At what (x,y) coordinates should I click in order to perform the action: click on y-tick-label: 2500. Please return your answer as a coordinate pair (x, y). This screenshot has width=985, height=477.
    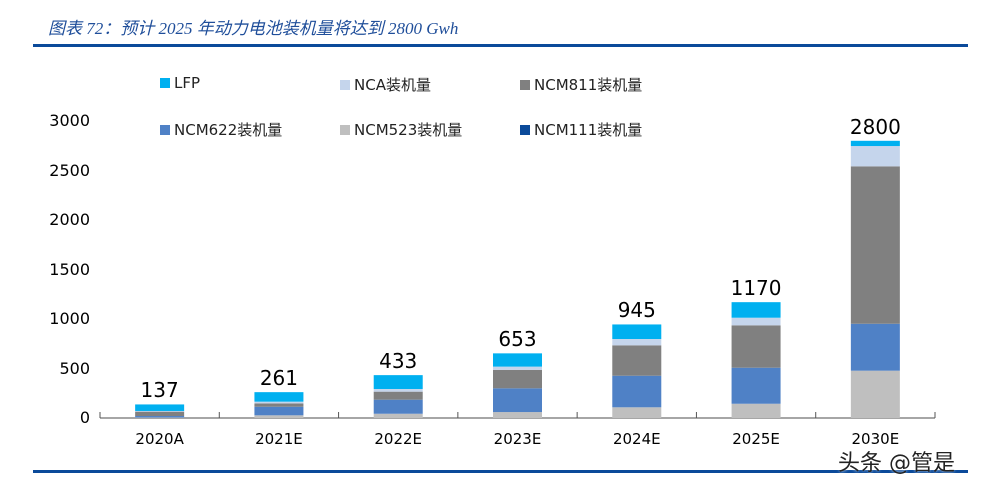
    Looking at the image, I should click on (69, 170).